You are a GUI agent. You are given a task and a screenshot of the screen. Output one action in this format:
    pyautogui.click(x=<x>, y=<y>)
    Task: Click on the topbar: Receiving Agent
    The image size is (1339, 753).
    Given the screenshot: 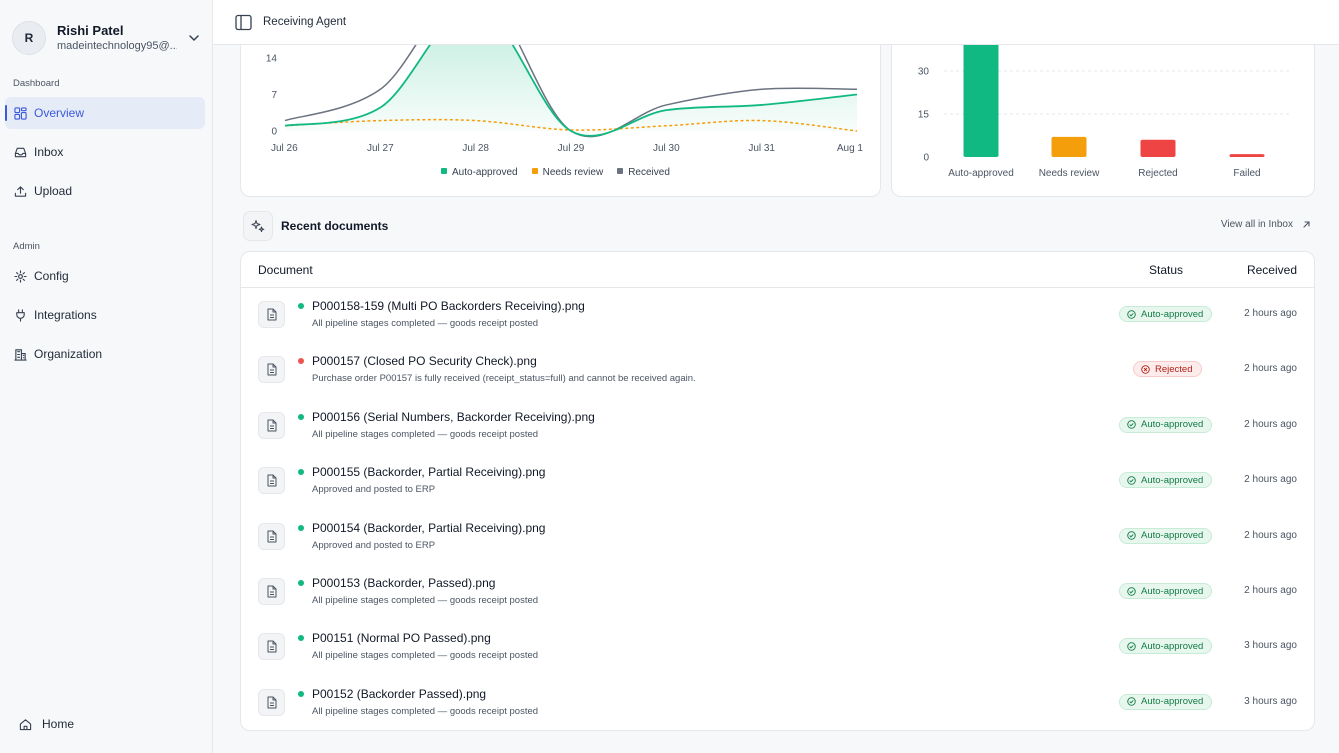 What is the action you would take?
    pyautogui.click(x=776, y=22)
    